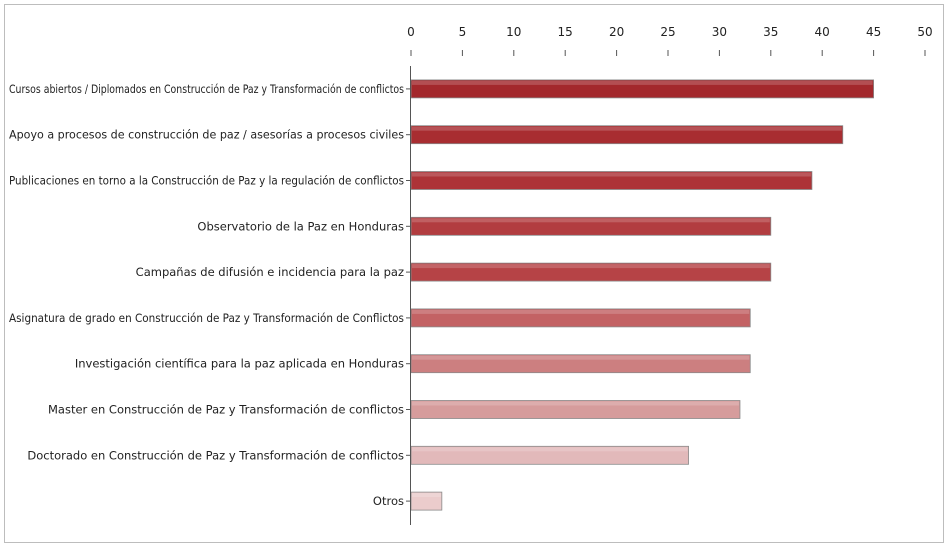 The height and width of the screenshot is (547, 948). What do you see at coordinates (388, 501) in the screenshot?
I see `category-label: Otros` at bounding box center [388, 501].